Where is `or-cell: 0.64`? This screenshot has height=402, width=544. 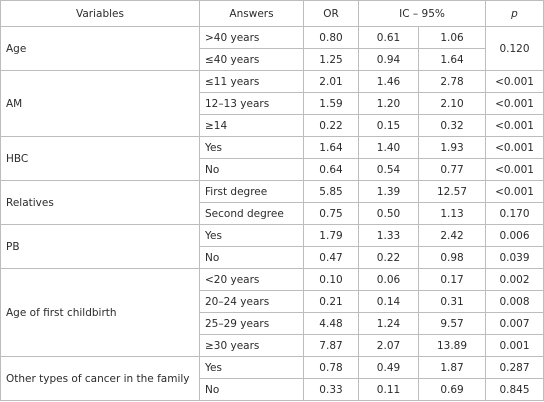 or-cell: 0.64 is located at coordinates (331, 169).